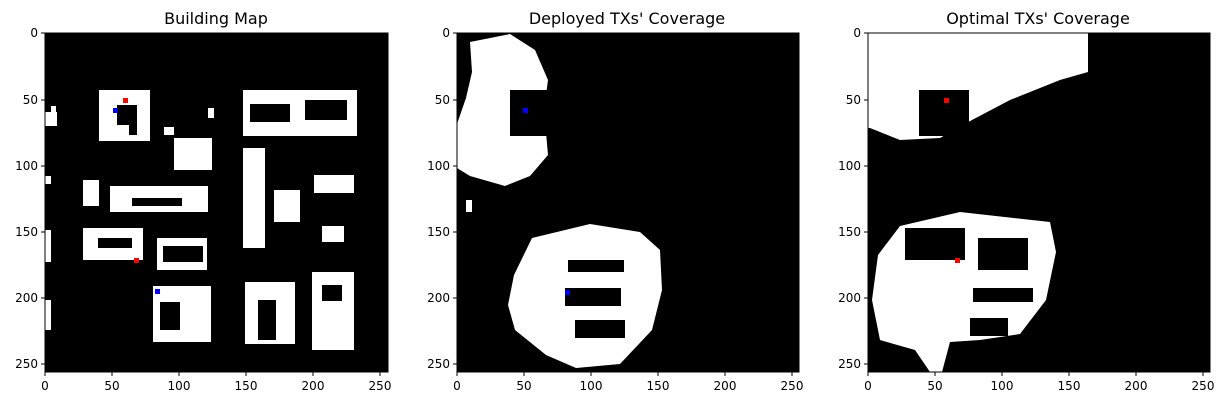 This screenshot has width=1224, height=407. I want to click on panel-title: Building Map, so click(216, 18).